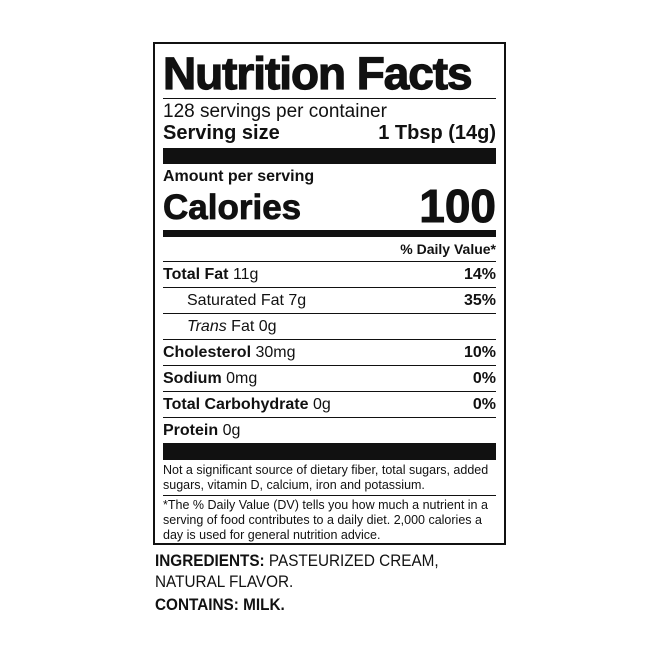 The image size is (660, 660). Describe the element at coordinates (330, 206) in the screenshot. I see `calories-row: Calories 100` at that location.